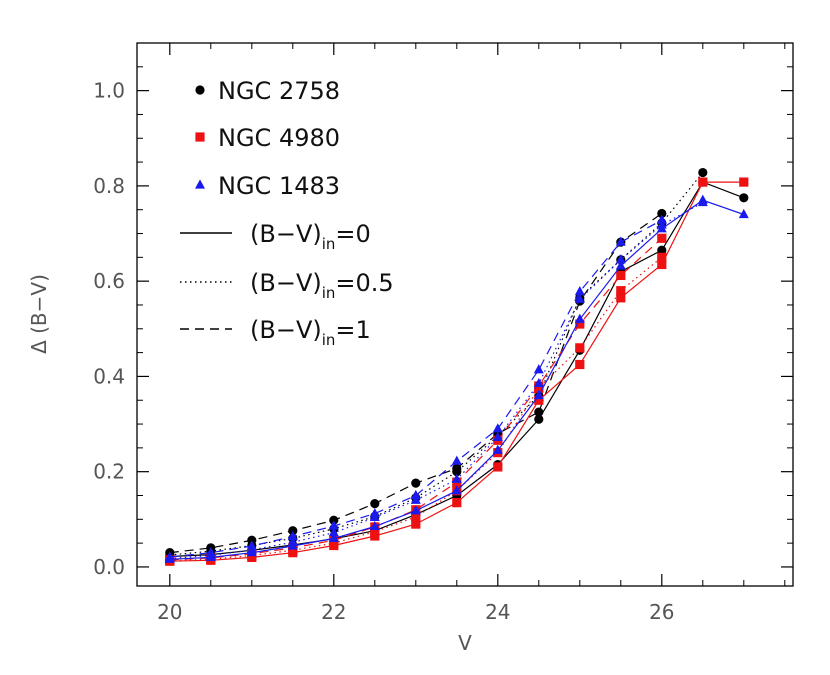 This screenshot has height=675, width=830. I want to click on legend-label: NGC 1483, so click(279, 186).